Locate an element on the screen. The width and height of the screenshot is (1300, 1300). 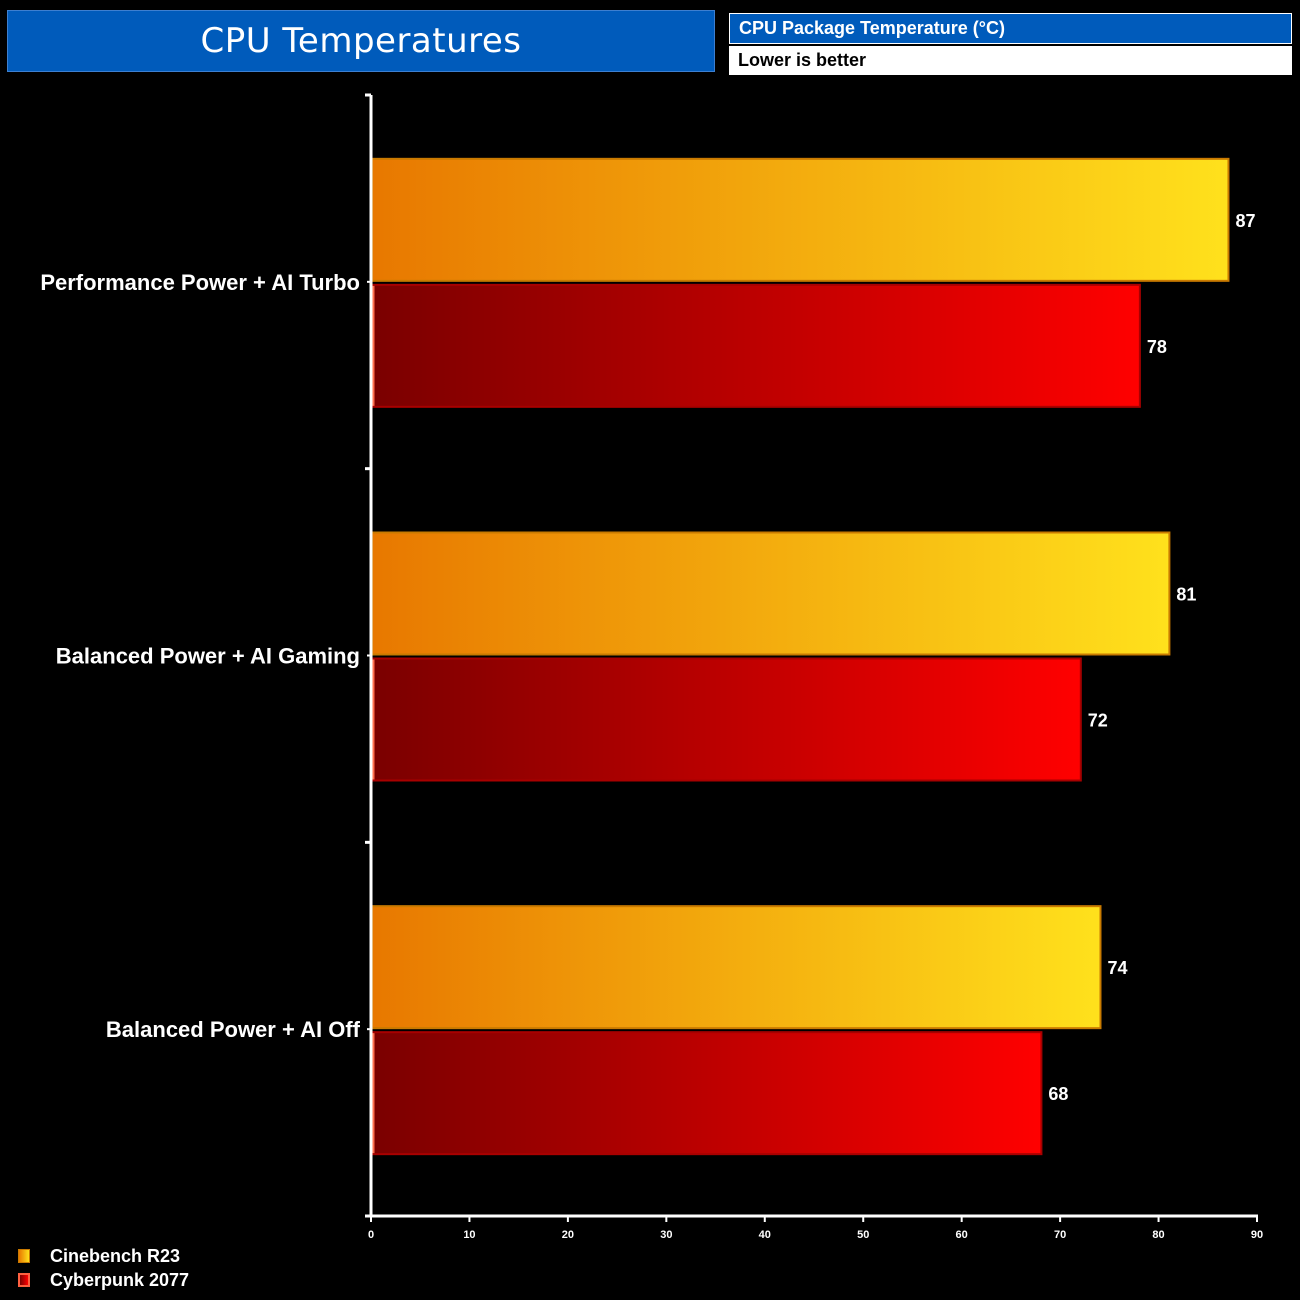
lower-is-better-note: Lower is better is located at coordinates (1010, 60).